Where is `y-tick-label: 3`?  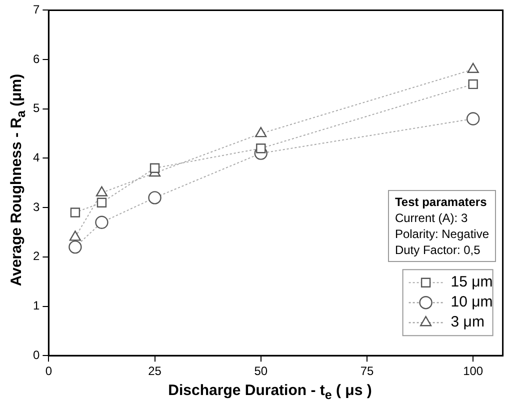
y-tick-label: 3 is located at coordinates (36, 207).